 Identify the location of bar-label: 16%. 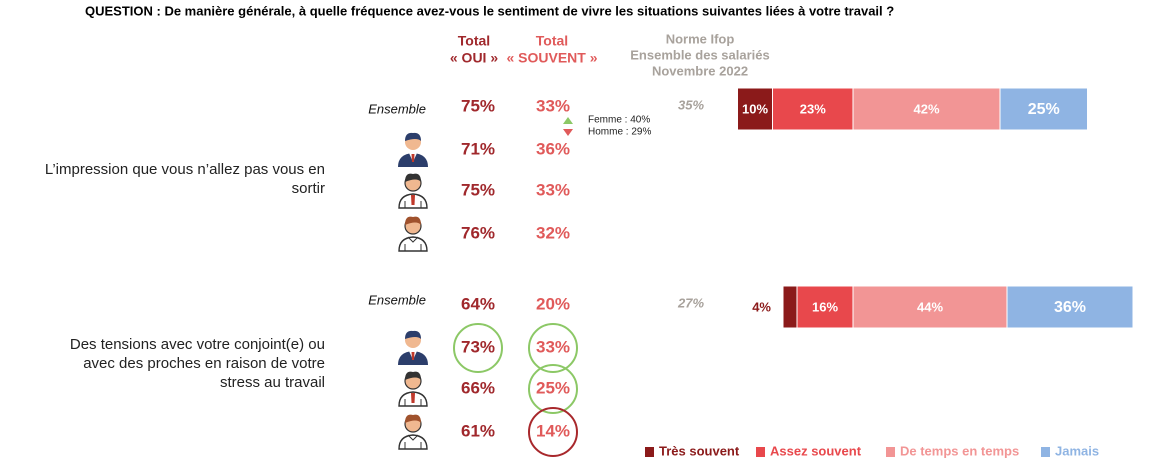
(825, 306).